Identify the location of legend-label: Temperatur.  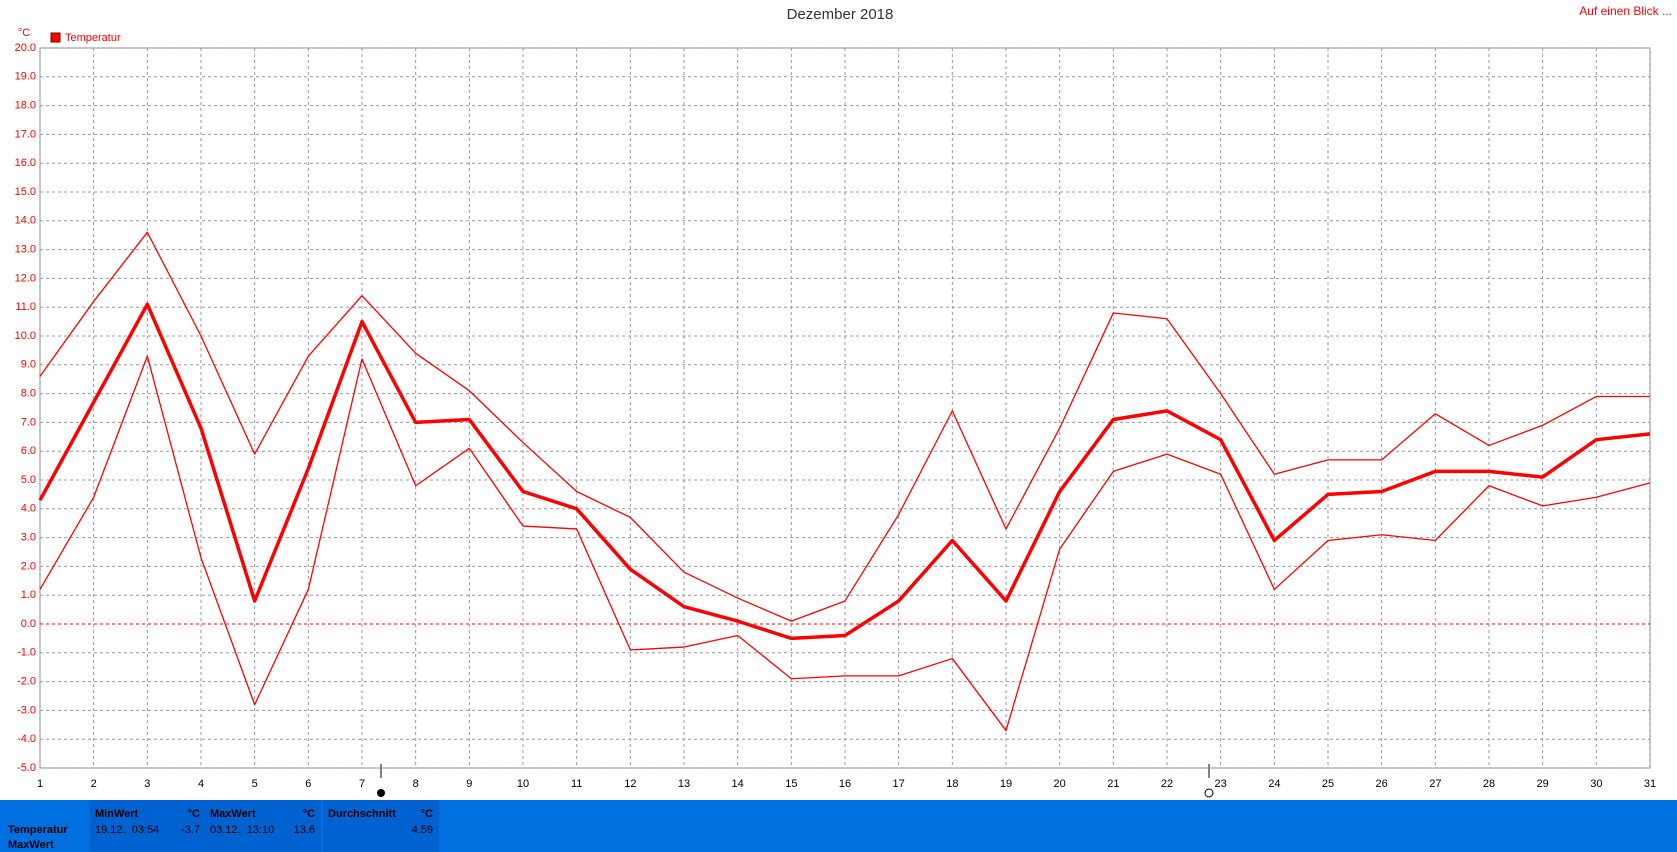
(93, 38).